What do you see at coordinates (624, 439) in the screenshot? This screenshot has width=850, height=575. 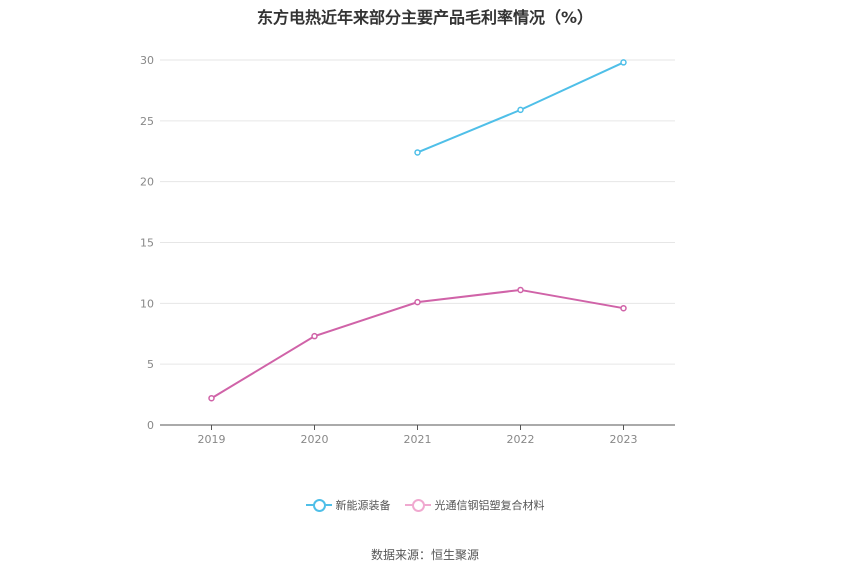 I see `x-tick-label: 2023` at bounding box center [624, 439].